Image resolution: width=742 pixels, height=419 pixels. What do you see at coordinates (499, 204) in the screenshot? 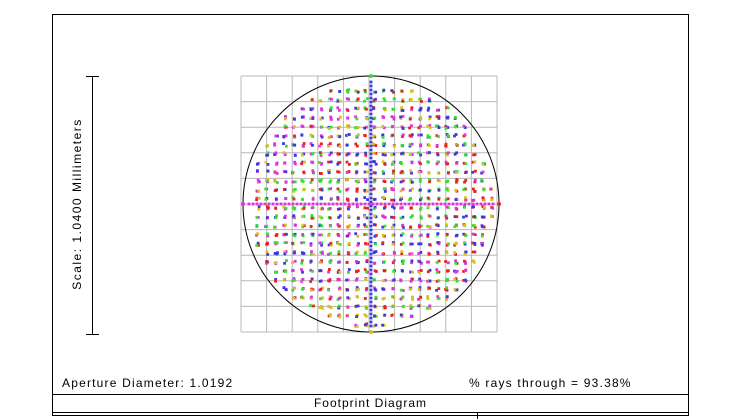
I see `edge-marker` at bounding box center [499, 204].